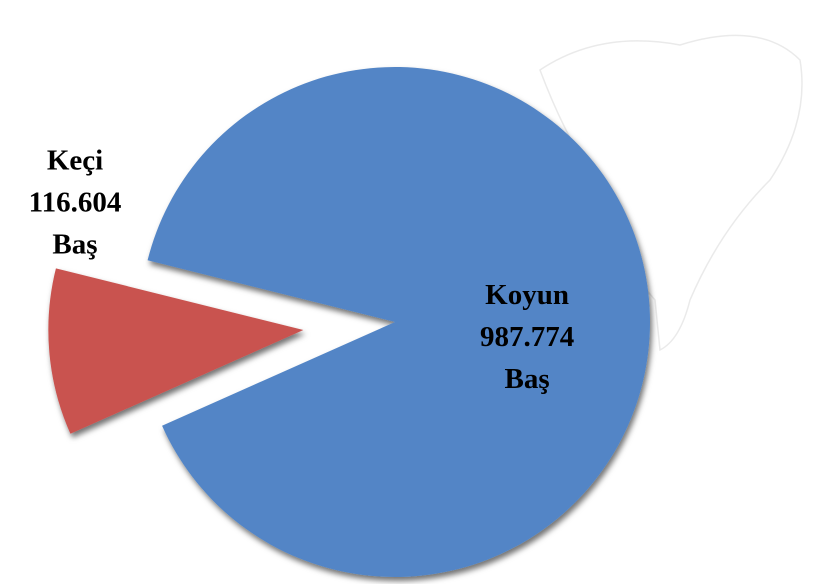 This screenshot has height=584, width=813. I want to click on slice-value: 116.604, so click(75, 203).